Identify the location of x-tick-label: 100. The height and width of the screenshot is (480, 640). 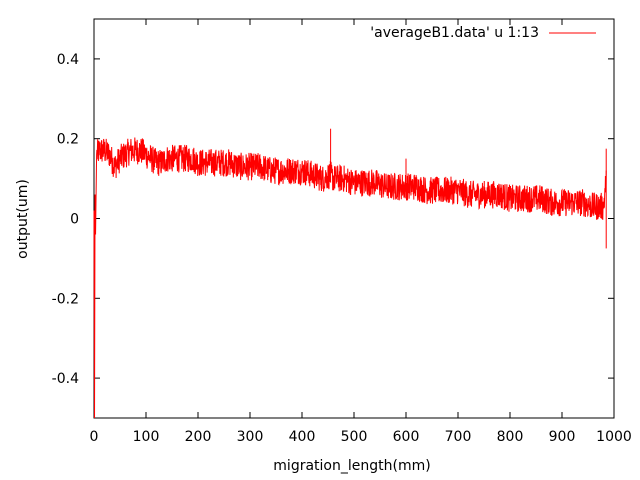
(146, 437).